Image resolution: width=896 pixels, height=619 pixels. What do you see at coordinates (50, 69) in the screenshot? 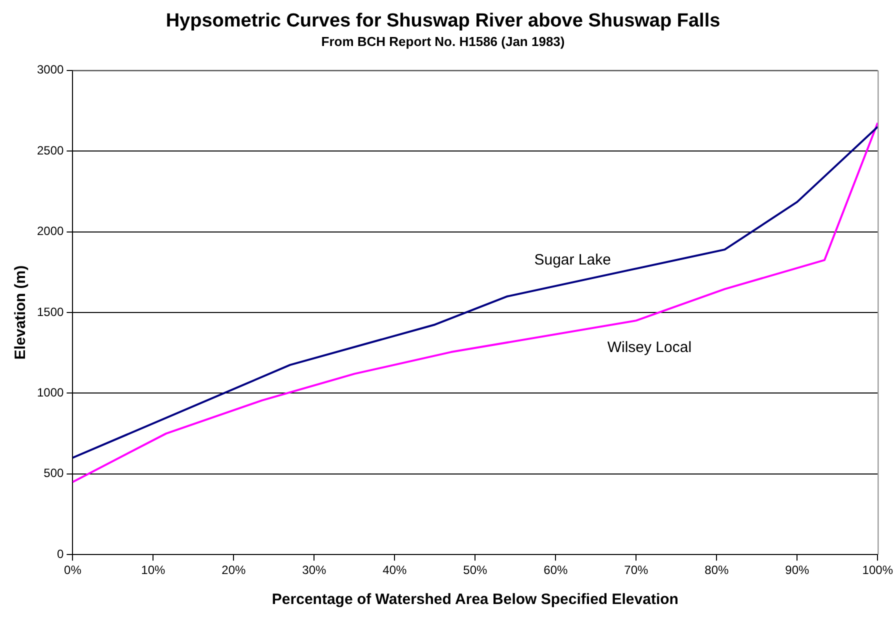
I see `y-tick-label: 3000` at bounding box center [50, 69].